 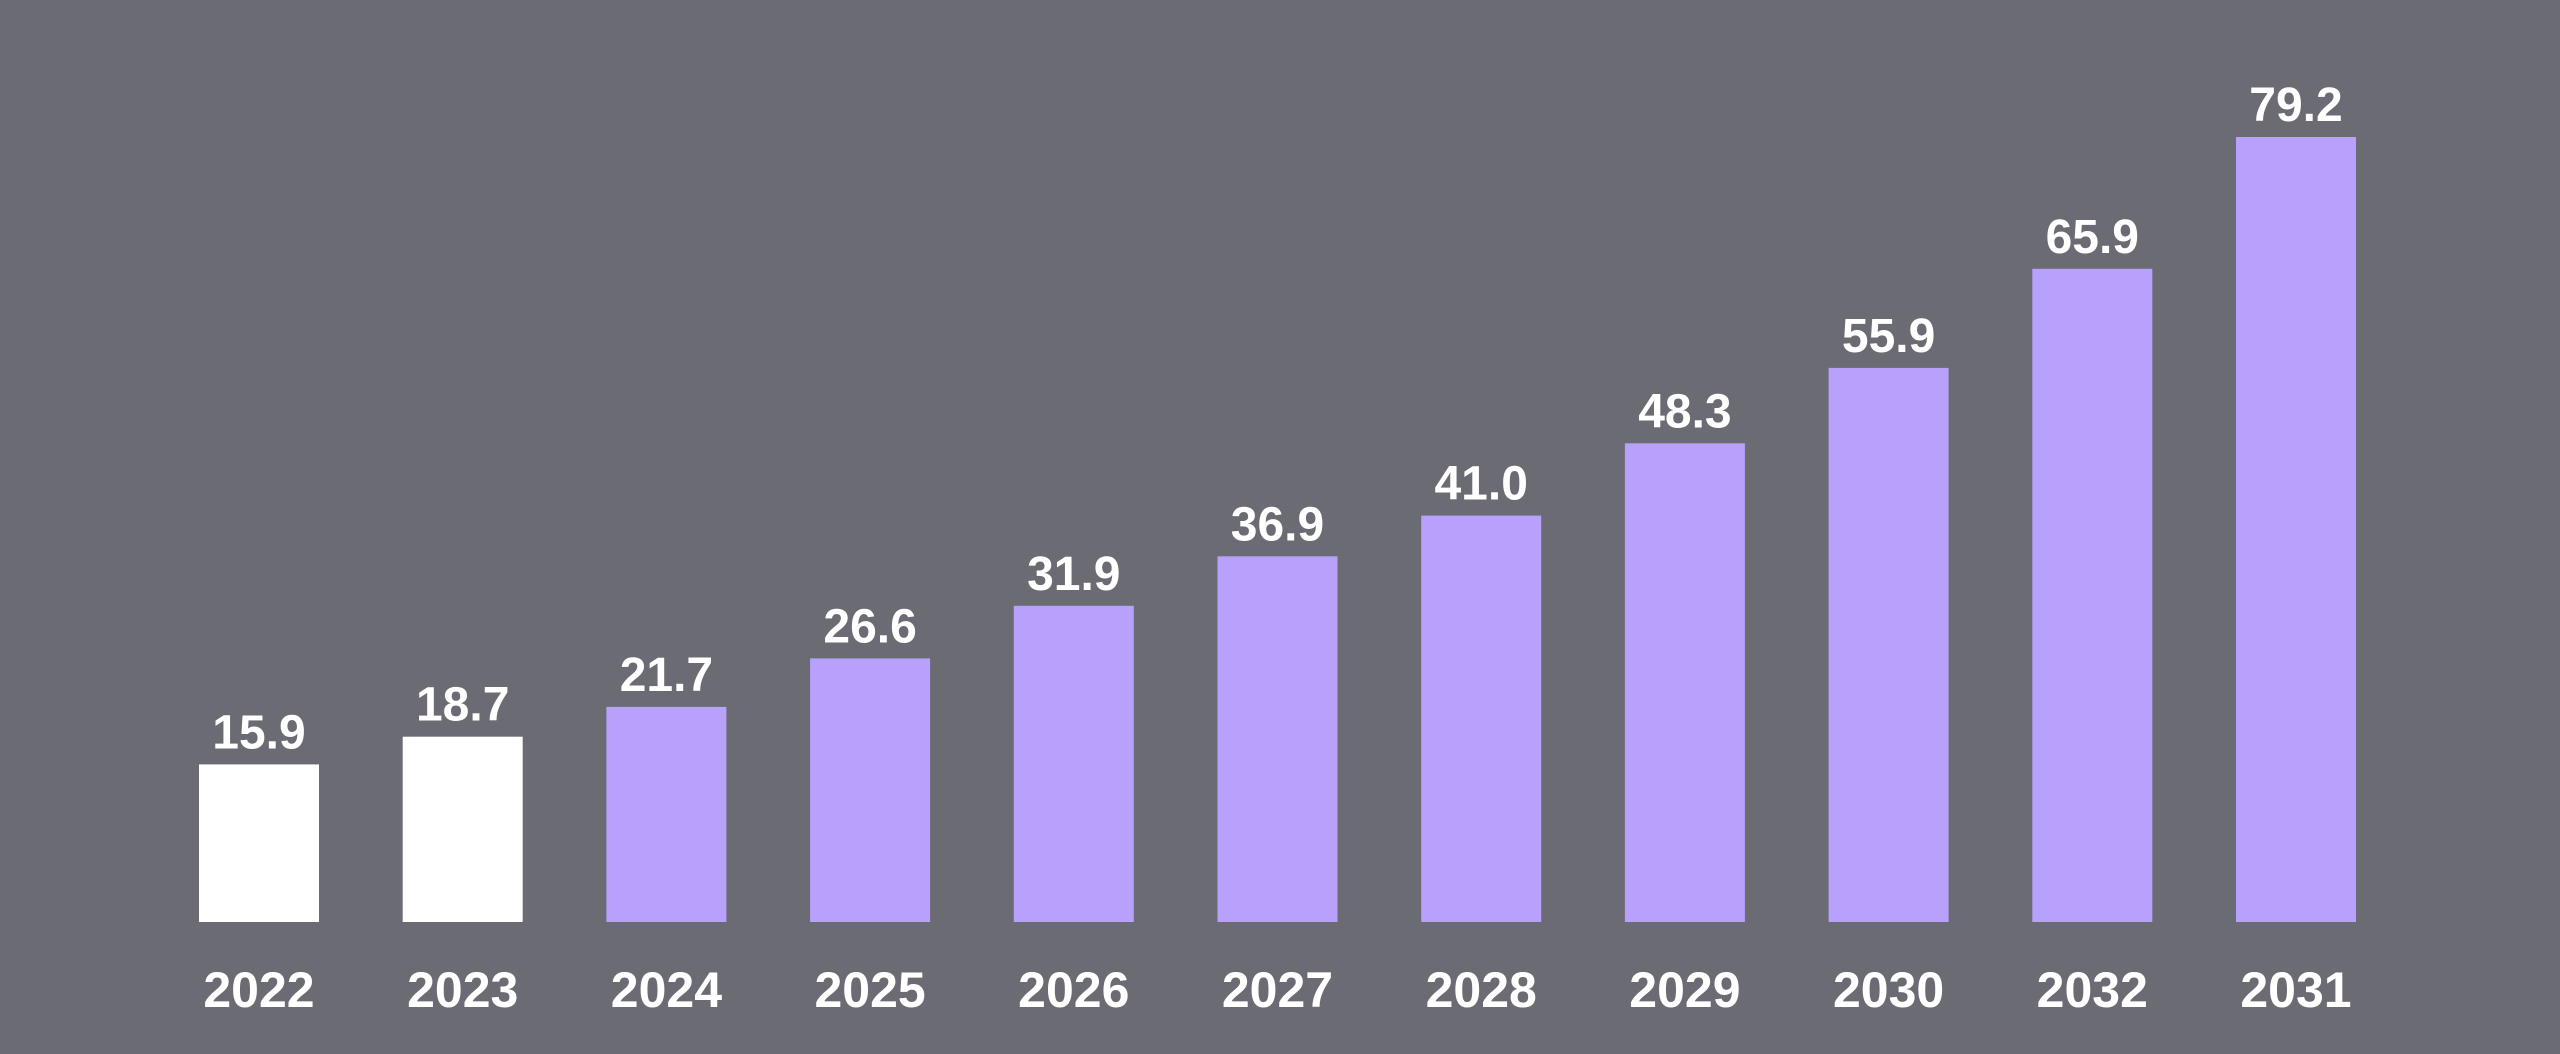 What do you see at coordinates (259, 843) in the screenshot?
I see `bar-2022` at bounding box center [259, 843].